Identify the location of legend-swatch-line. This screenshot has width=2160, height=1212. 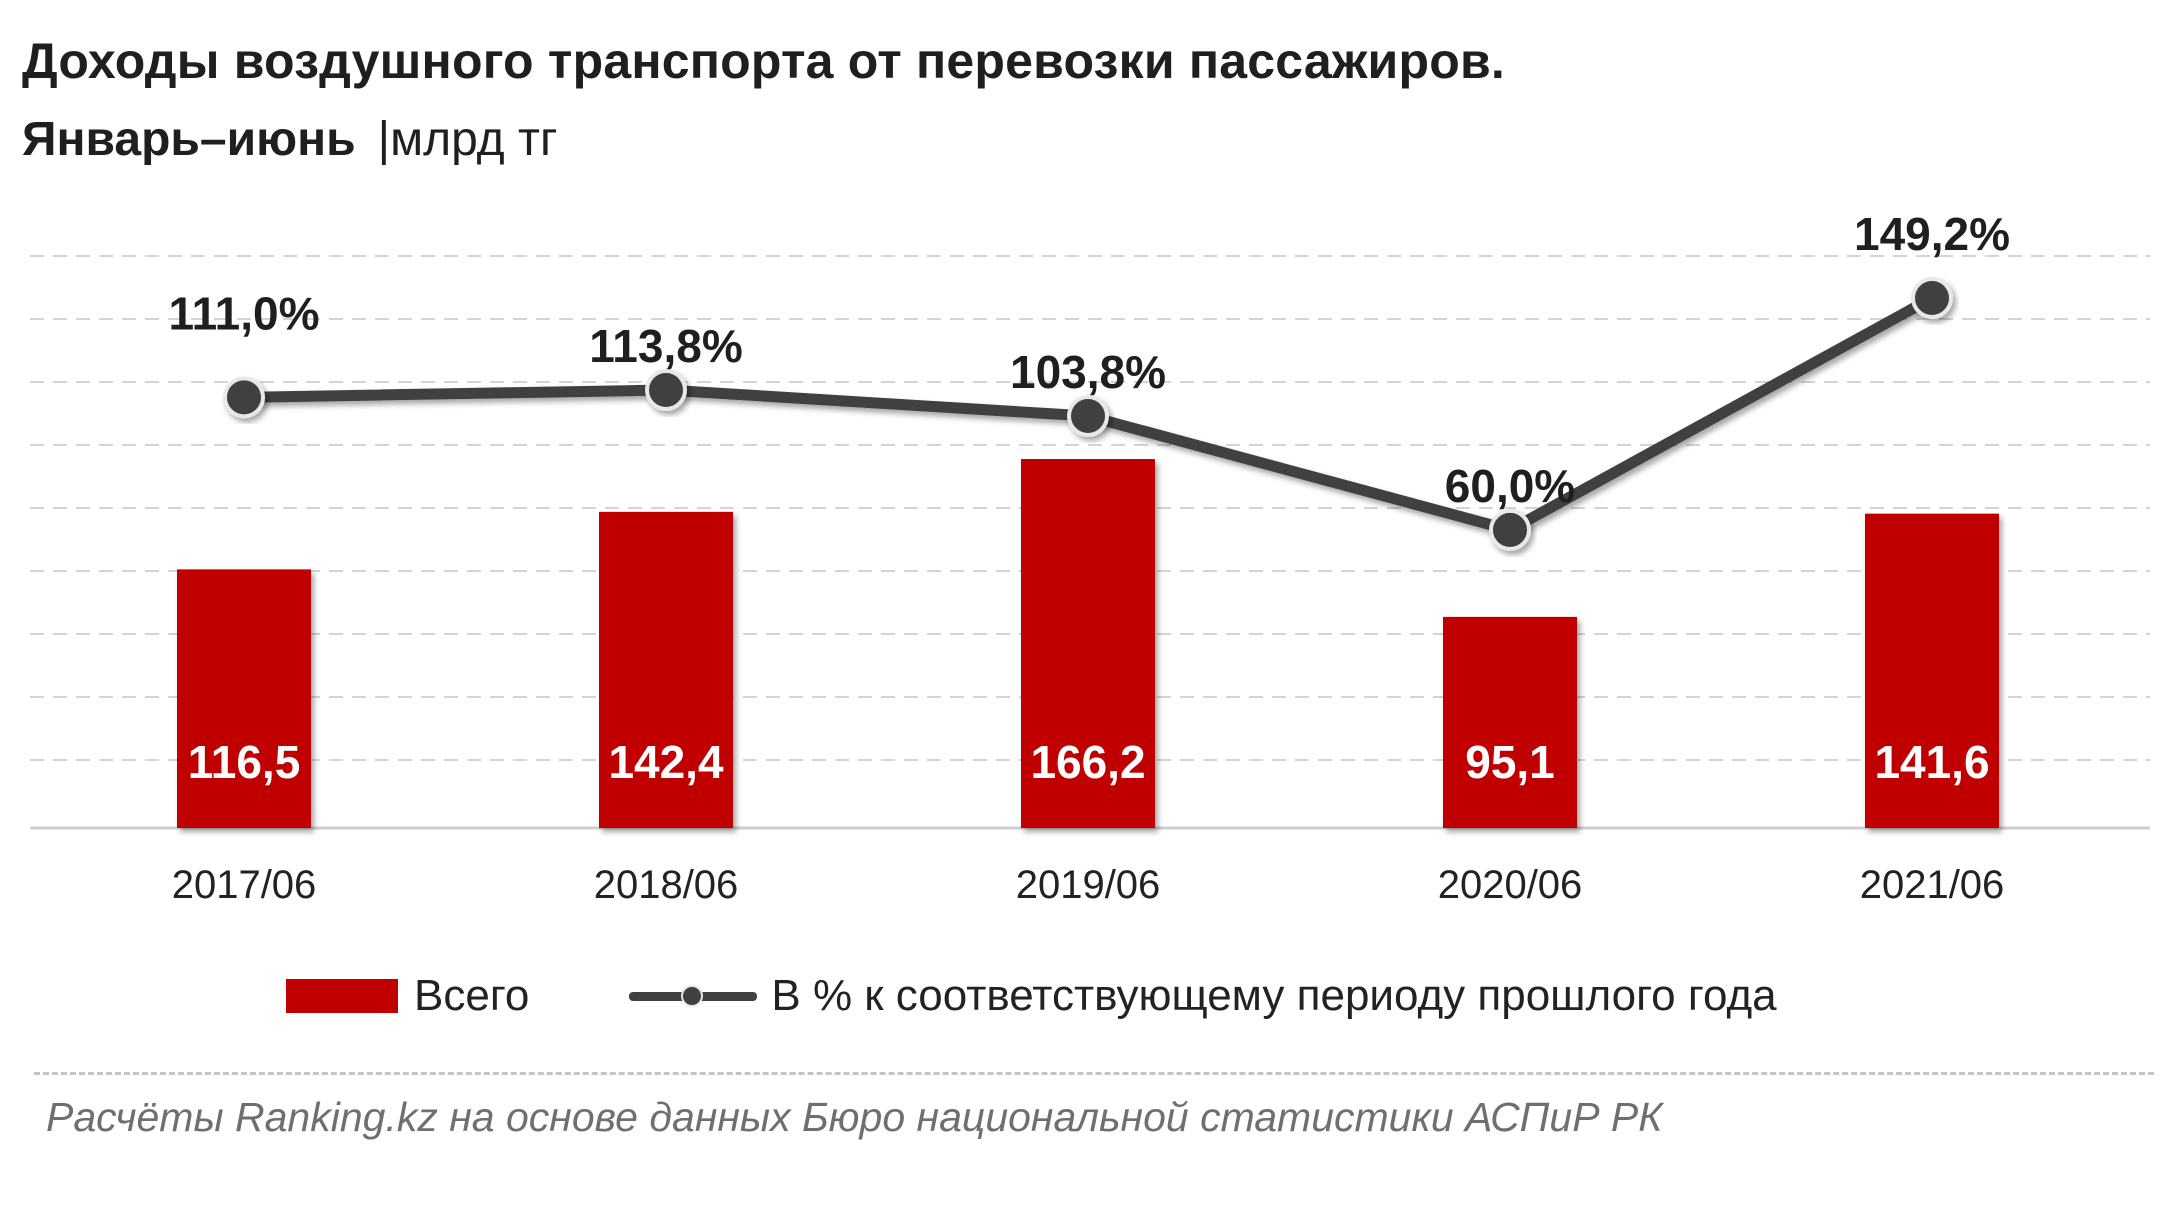
(693, 996).